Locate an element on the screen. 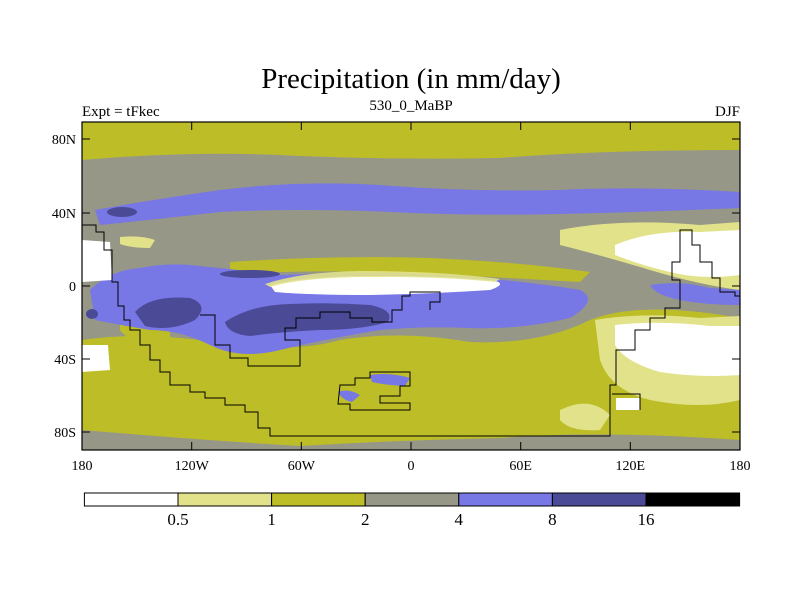  y-tick-label: 40N is located at coordinates (64, 214).